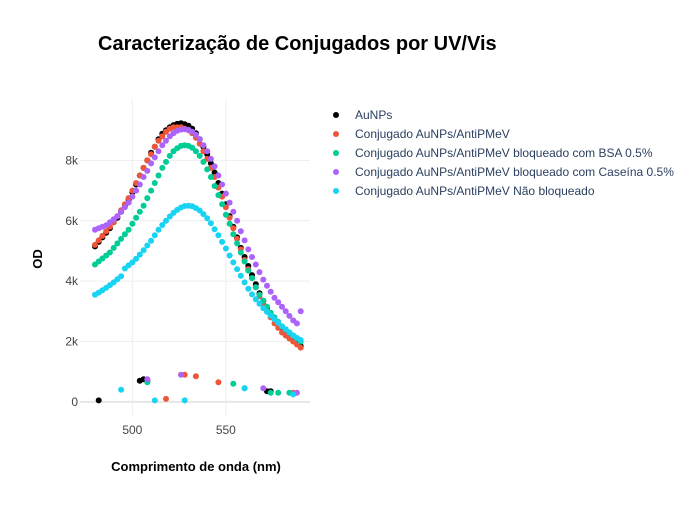 This screenshot has height=505, width=700. I want to click on legend-item: Conjugado AuNPs/AntiPMeV Não bloqueado, so click(464, 191).